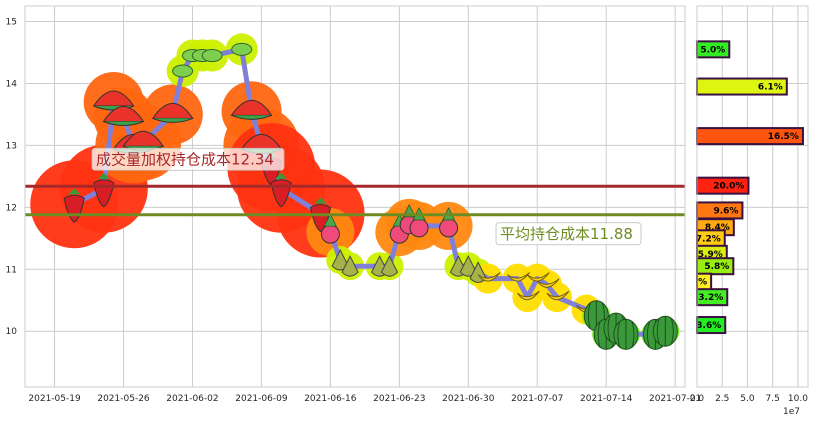 The image size is (813, 422). What do you see at coordinates (710, 255) in the screenshot?
I see `distribution-bar-label: 5.9%` at bounding box center [710, 255].